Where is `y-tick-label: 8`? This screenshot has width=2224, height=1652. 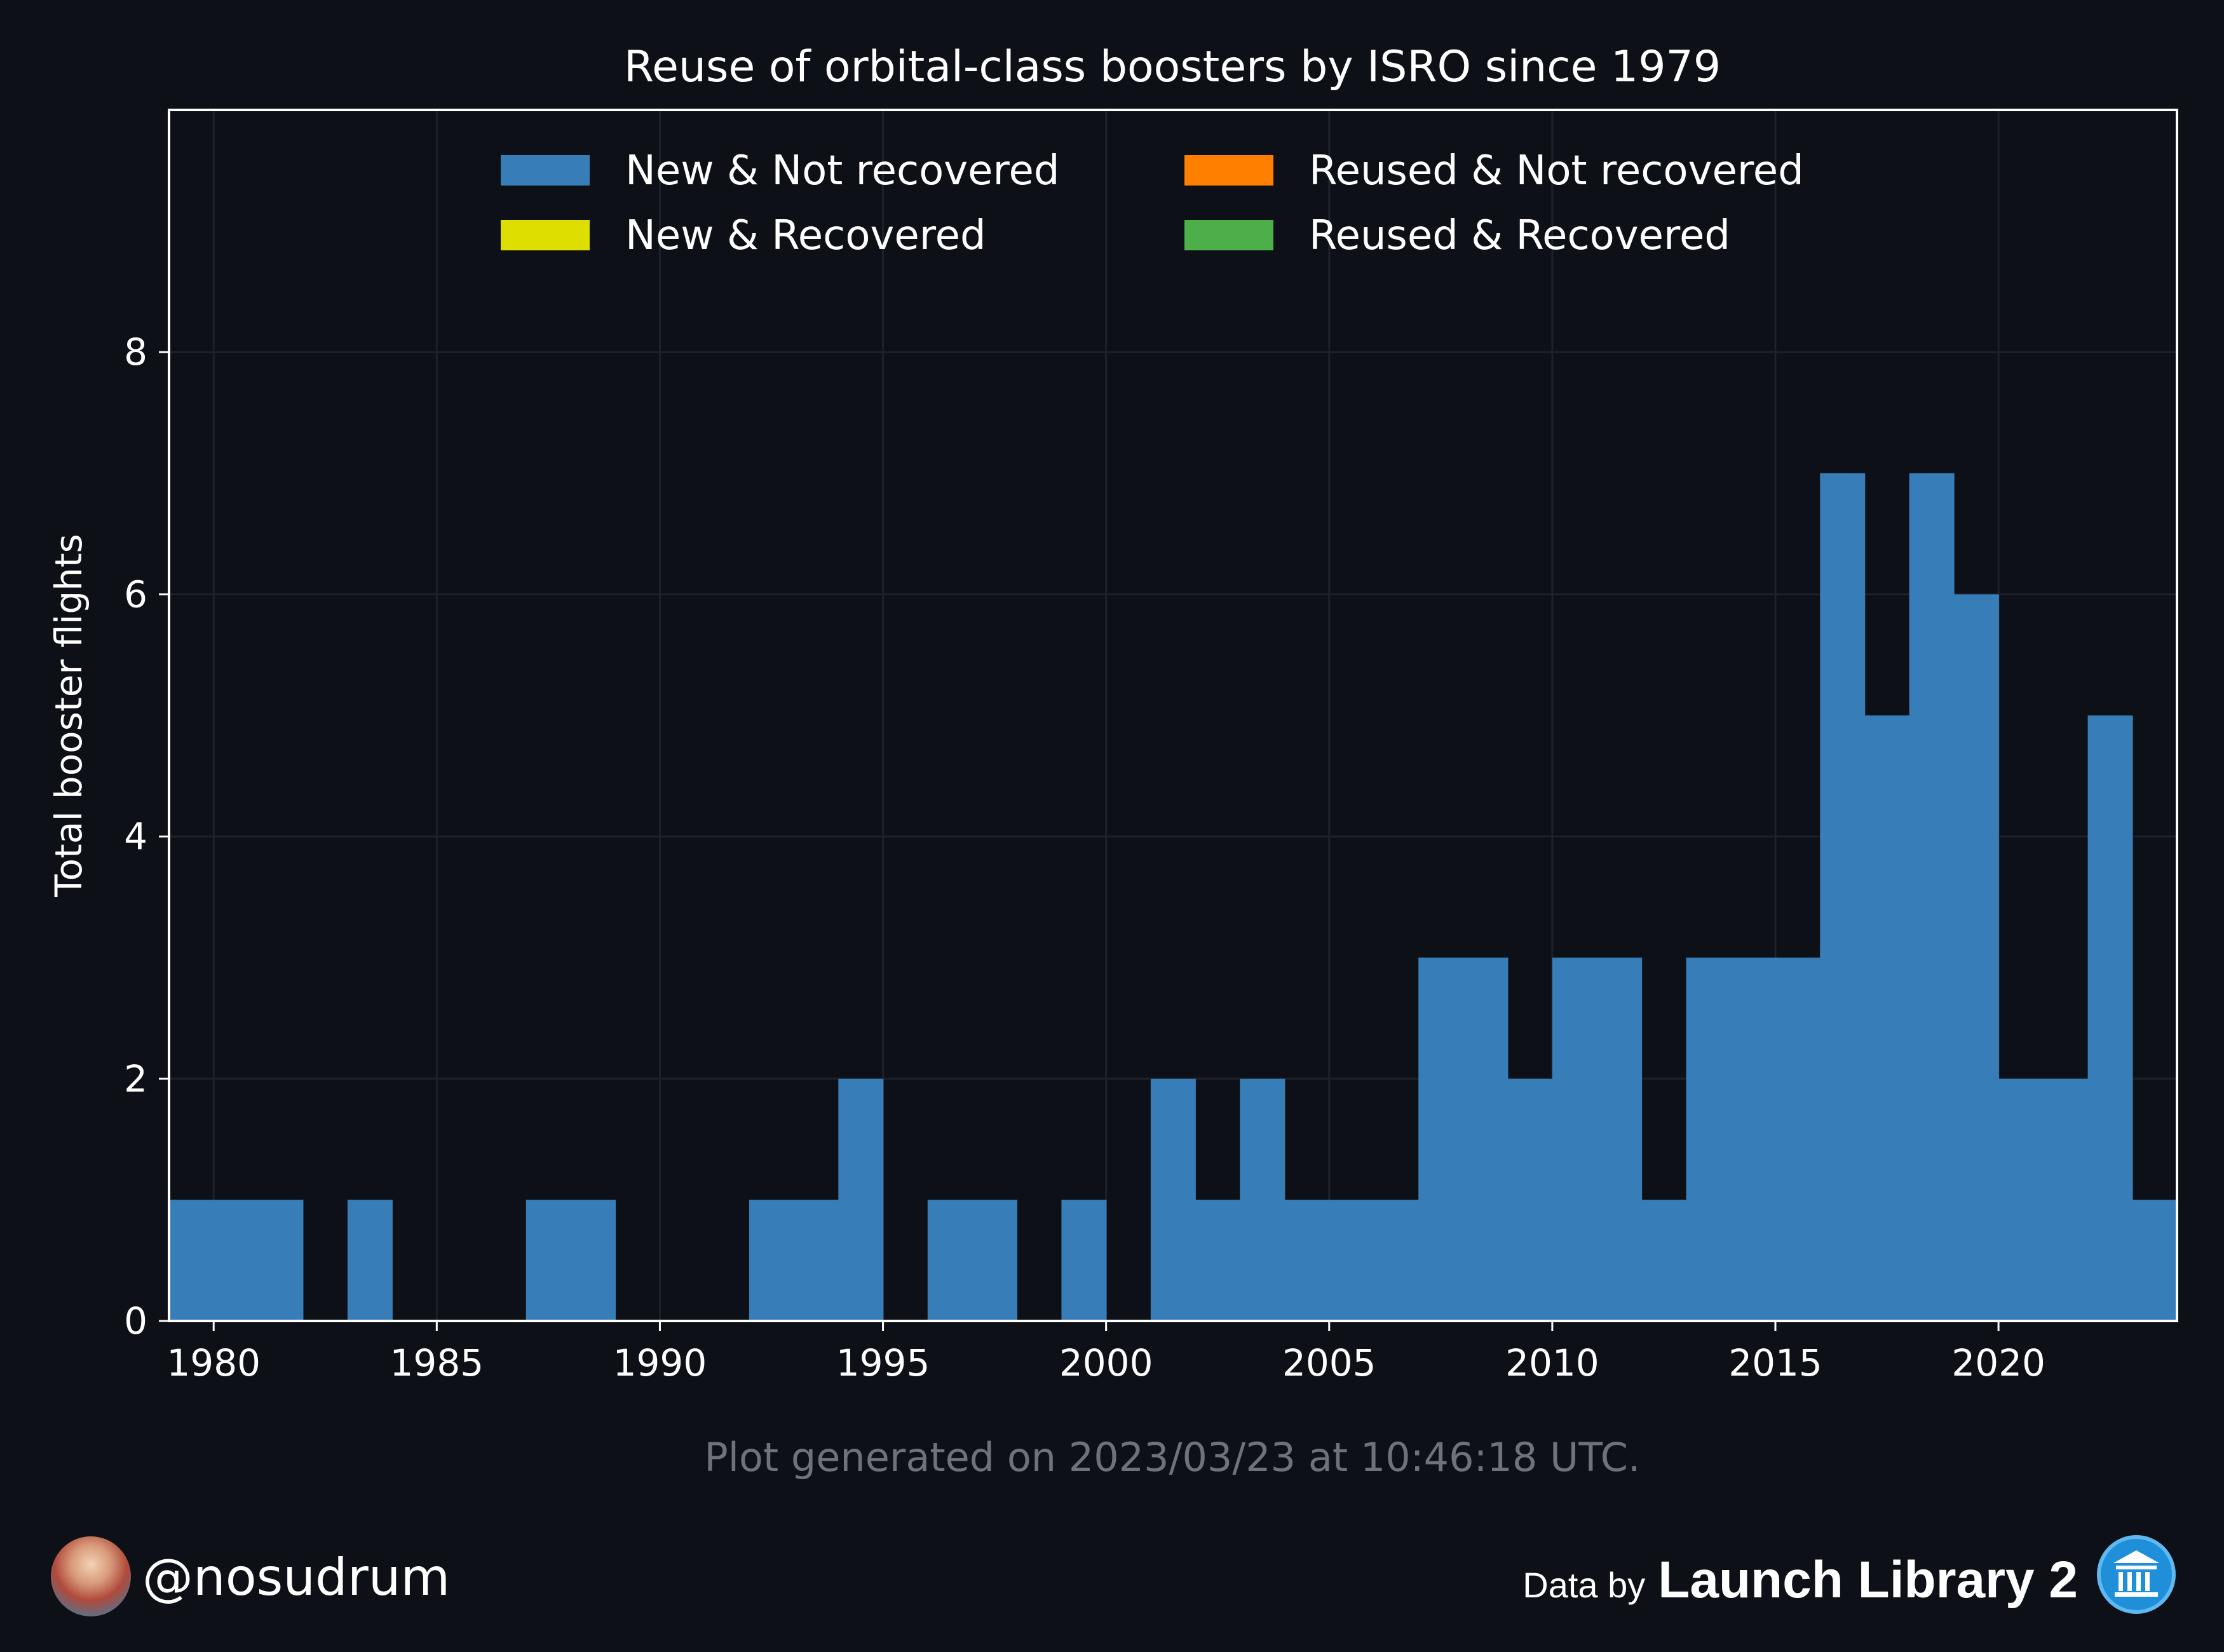 y-tick-label: 8 is located at coordinates (135, 352).